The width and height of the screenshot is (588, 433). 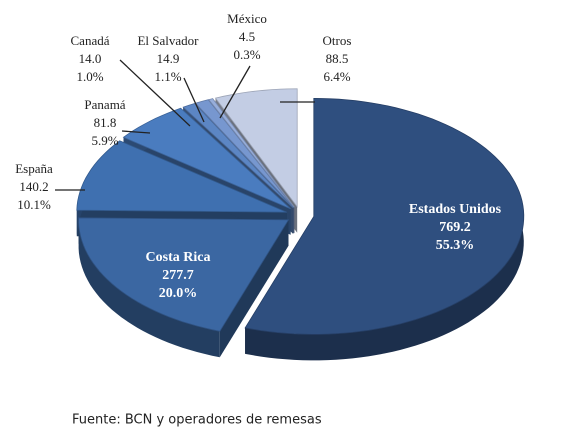 What do you see at coordinates (90, 58) in the screenshot?
I see `slice-value: 14.0` at bounding box center [90, 58].